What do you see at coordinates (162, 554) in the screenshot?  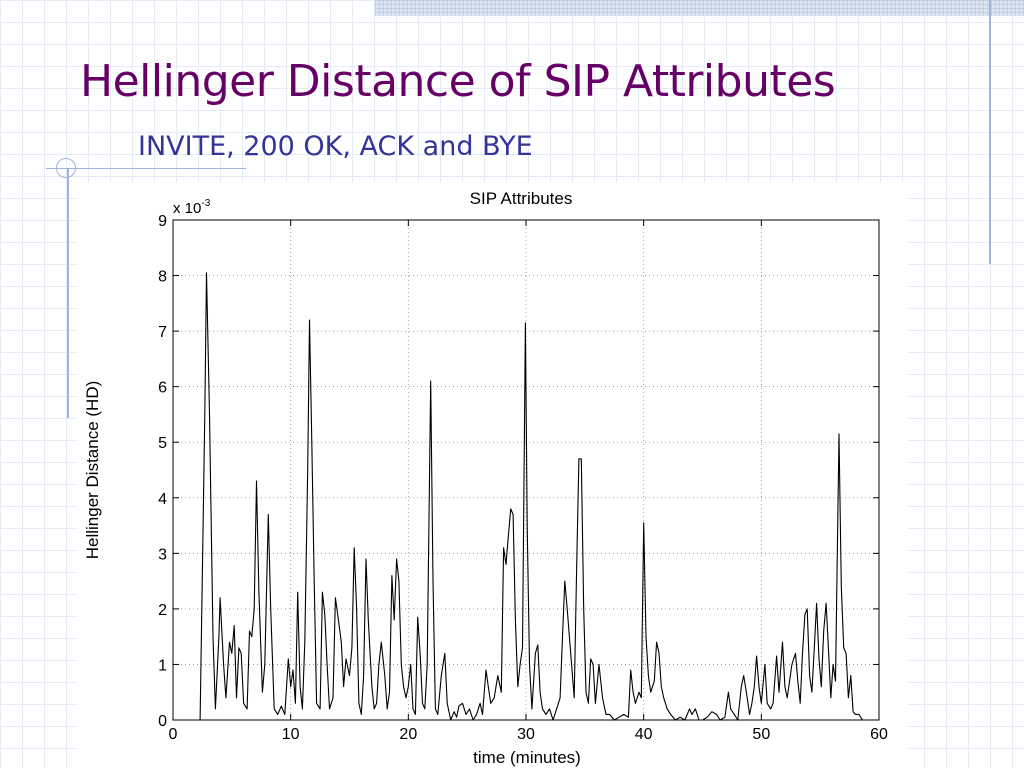 I see `y-tick-label: 3` at bounding box center [162, 554].